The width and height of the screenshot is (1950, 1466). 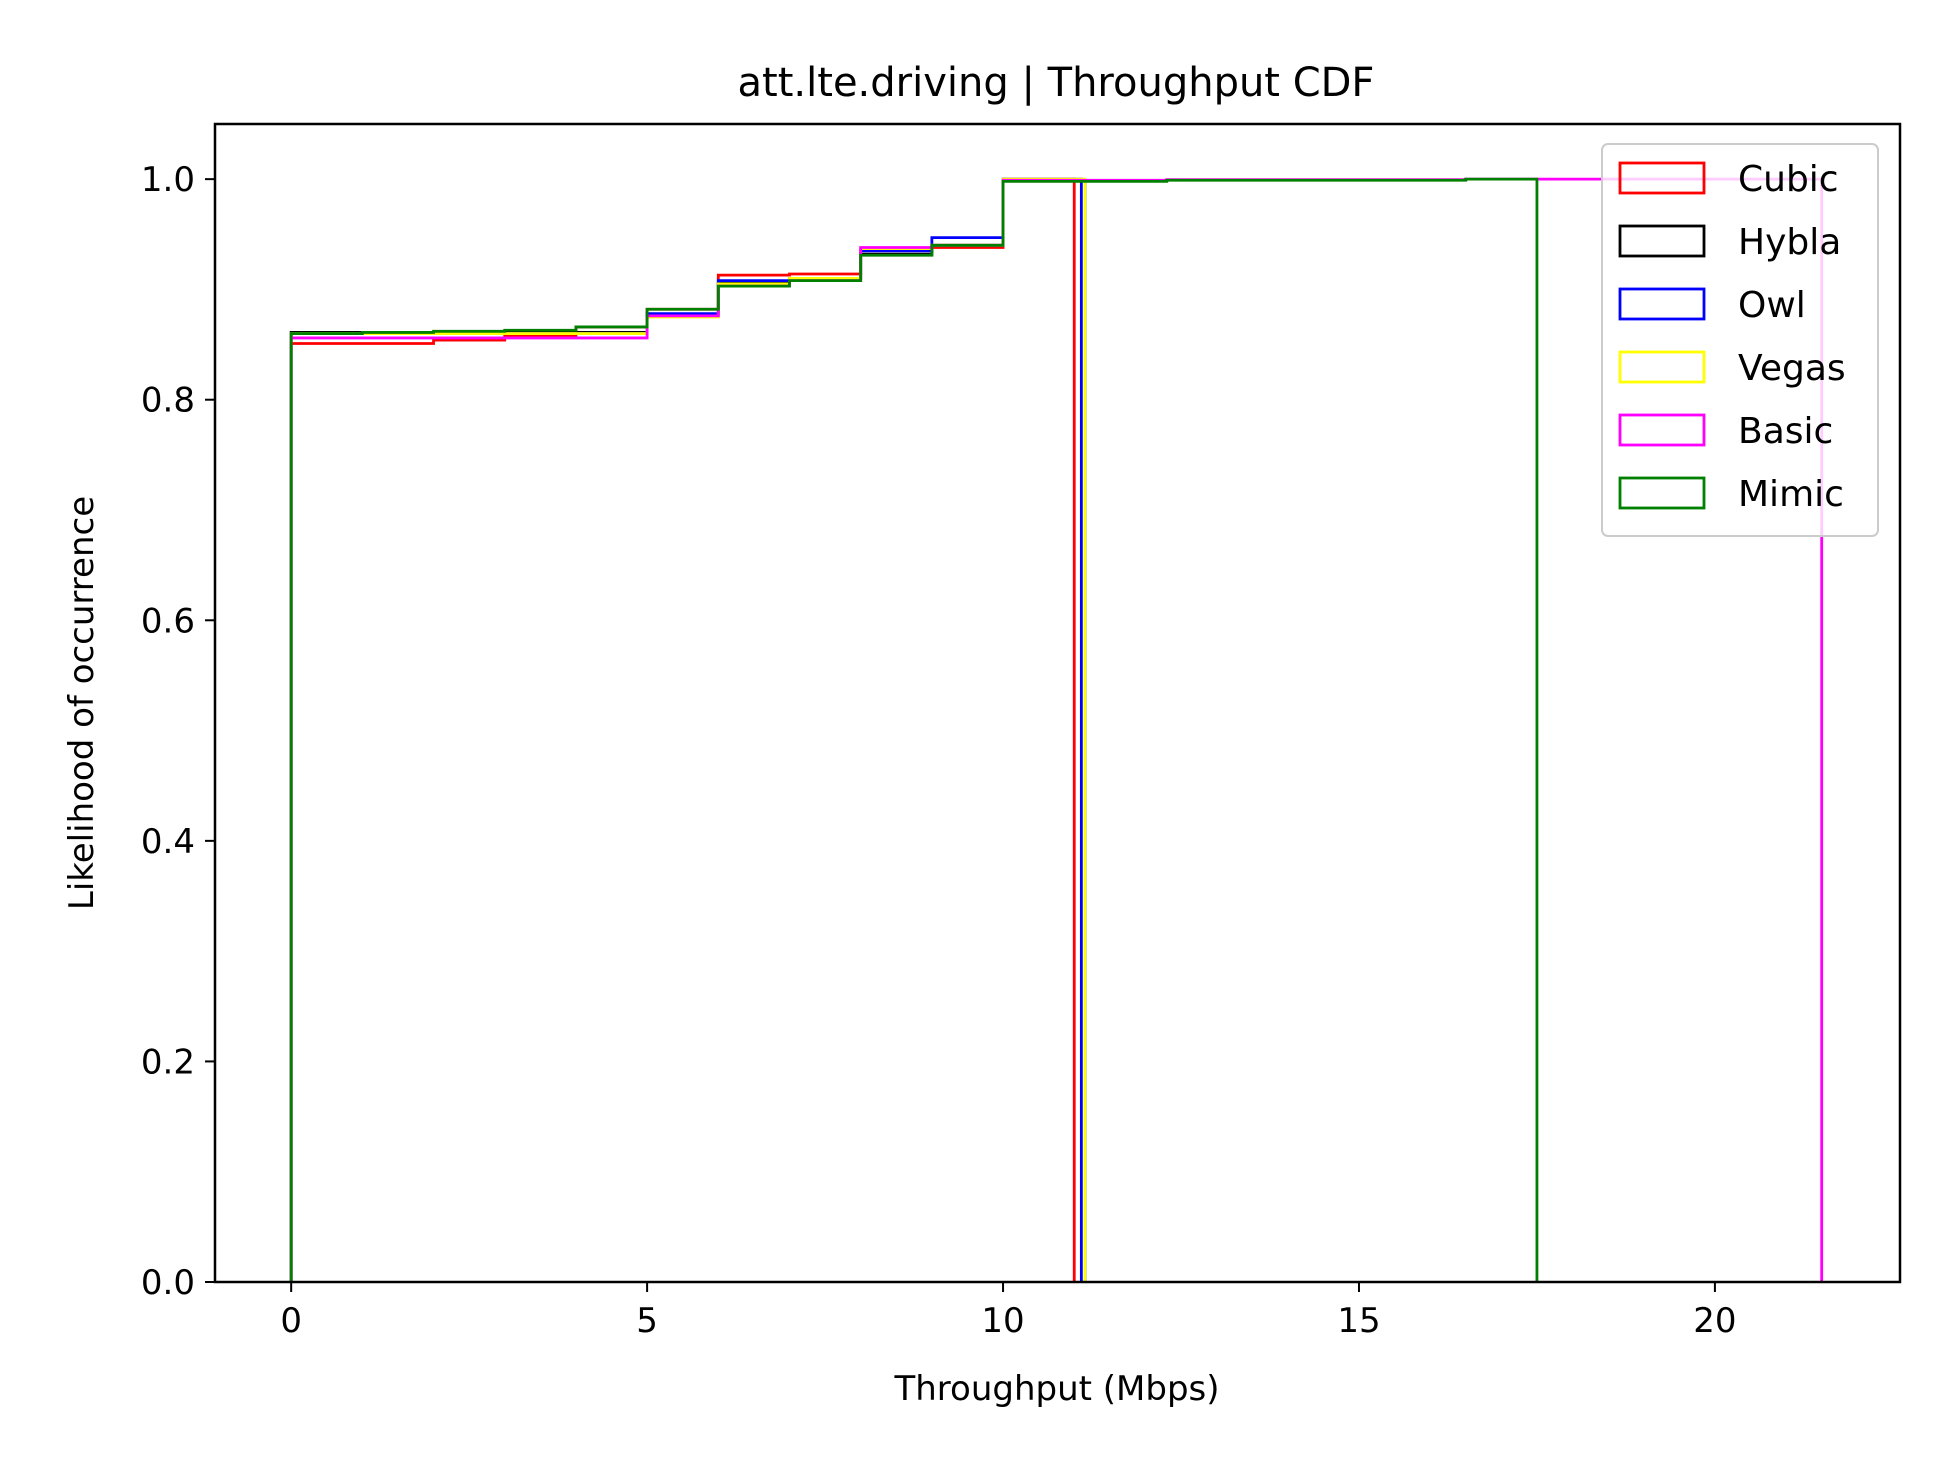 I want to click on legend-item-cubic: Cubic, so click(x=1728, y=179).